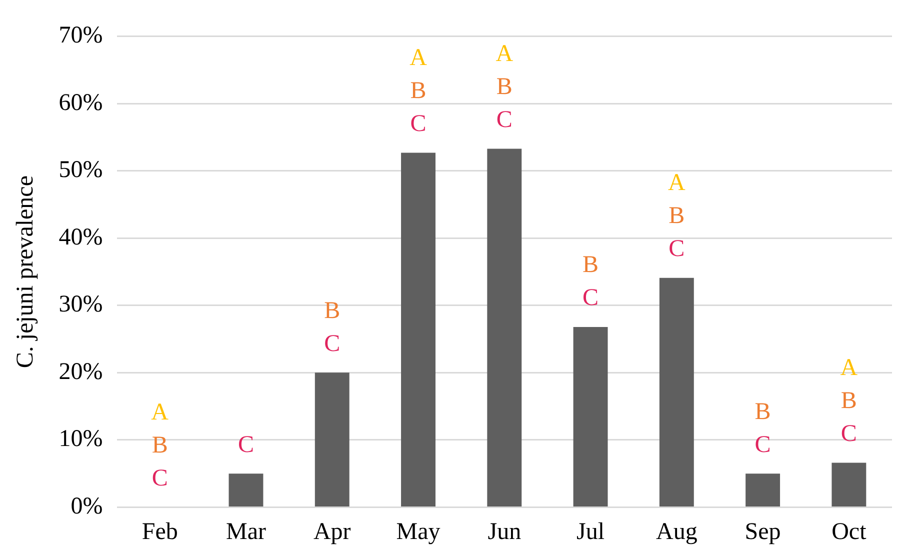  What do you see at coordinates (849, 531) in the screenshot?
I see `x-tick-label: Oct` at bounding box center [849, 531].